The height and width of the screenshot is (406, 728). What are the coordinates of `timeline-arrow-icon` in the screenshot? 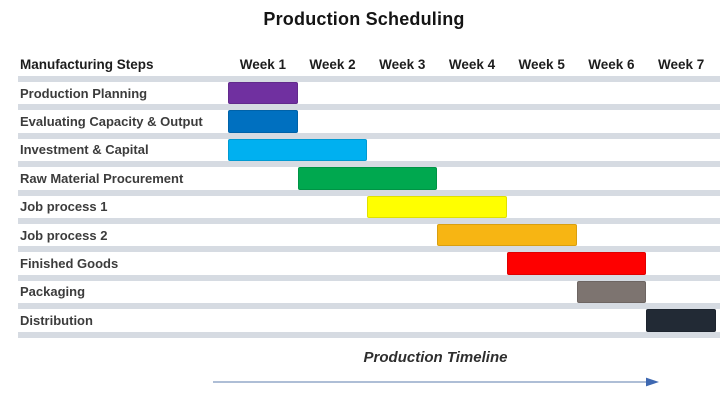 It's located at (436, 382).